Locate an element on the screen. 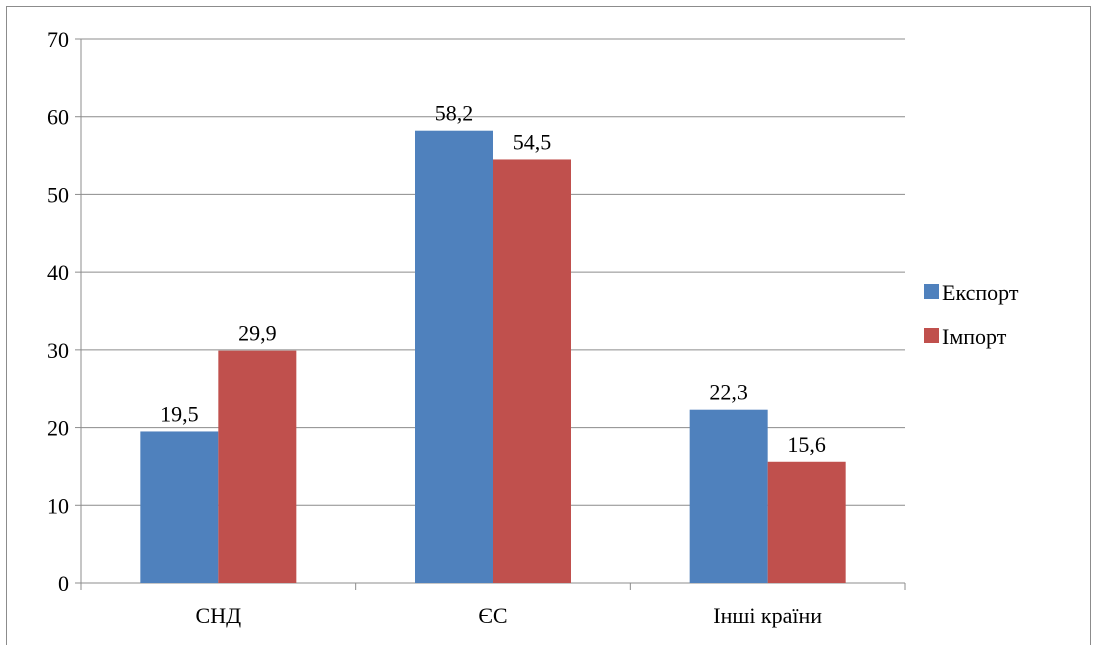 The height and width of the screenshot is (645, 1099). legend: Експорт Імпорт is located at coordinates (971, 314).